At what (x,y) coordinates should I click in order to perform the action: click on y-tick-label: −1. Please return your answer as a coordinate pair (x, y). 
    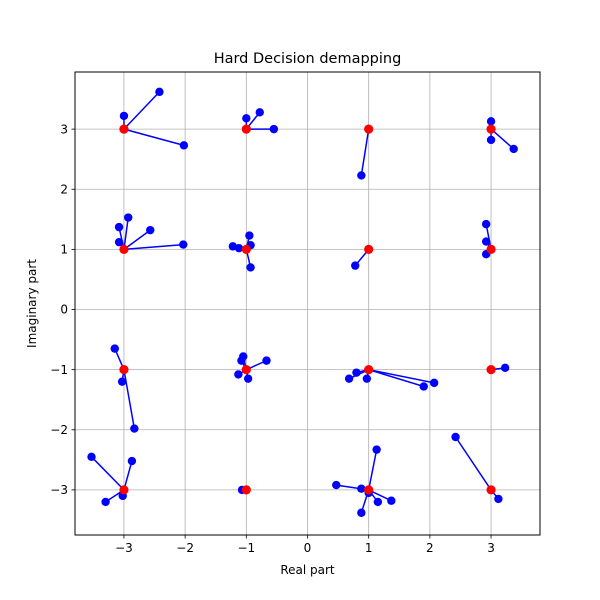
    Looking at the image, I should click on (59, 370).